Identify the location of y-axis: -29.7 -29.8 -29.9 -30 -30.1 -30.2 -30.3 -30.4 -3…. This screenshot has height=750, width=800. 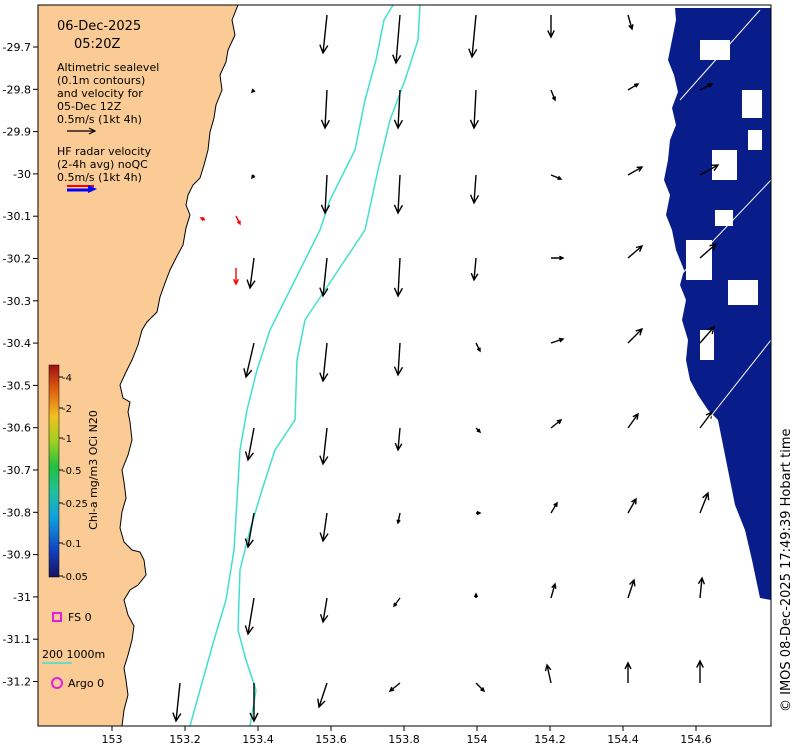
(20, 365).